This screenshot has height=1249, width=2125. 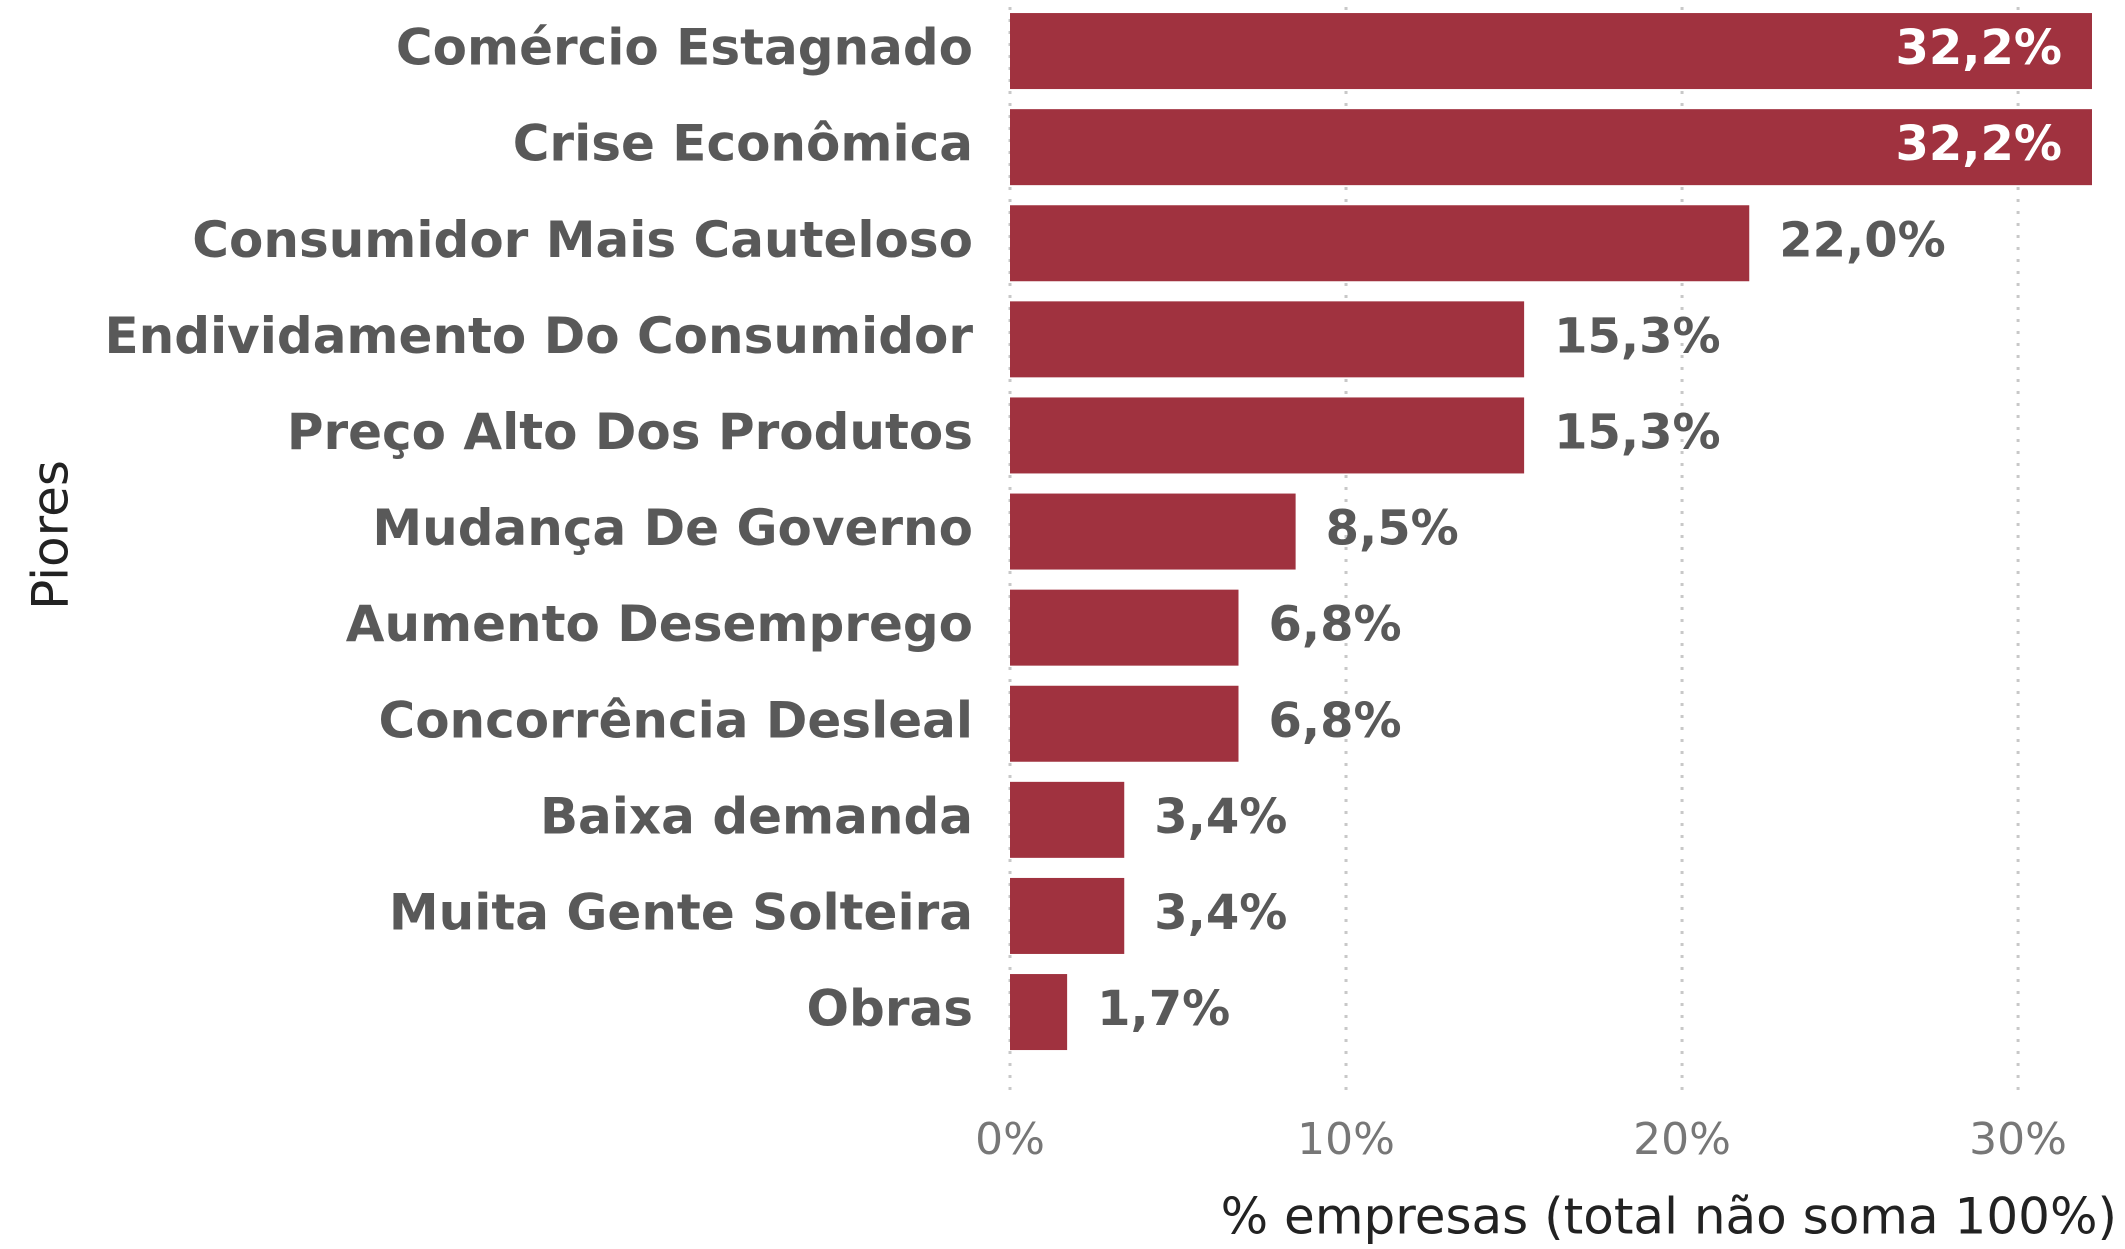 What do you see at coordinates (672, 528) in the screenshot?
I see `y-tick-label: Mudança De Governo` at bounding box center [672, 528].